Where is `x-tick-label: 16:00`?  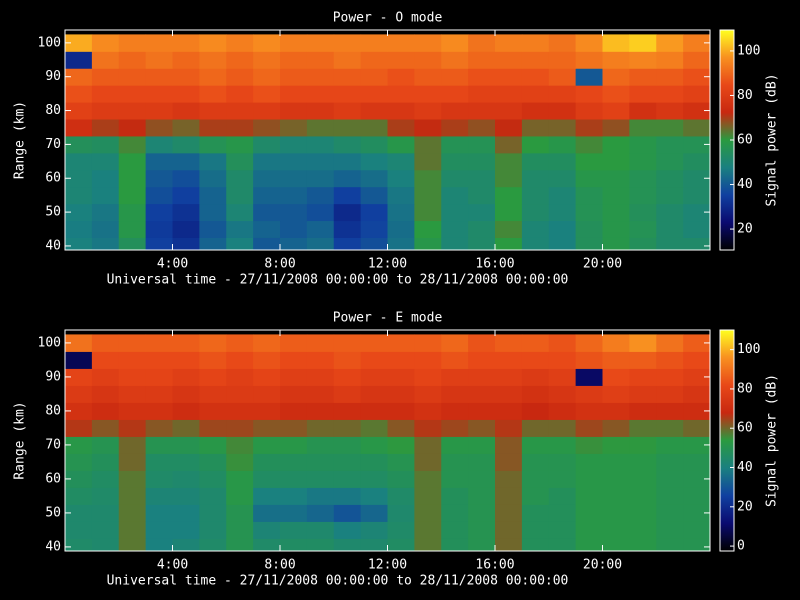
x-tick-label: 16:00 is located at coordinates (494, 565).